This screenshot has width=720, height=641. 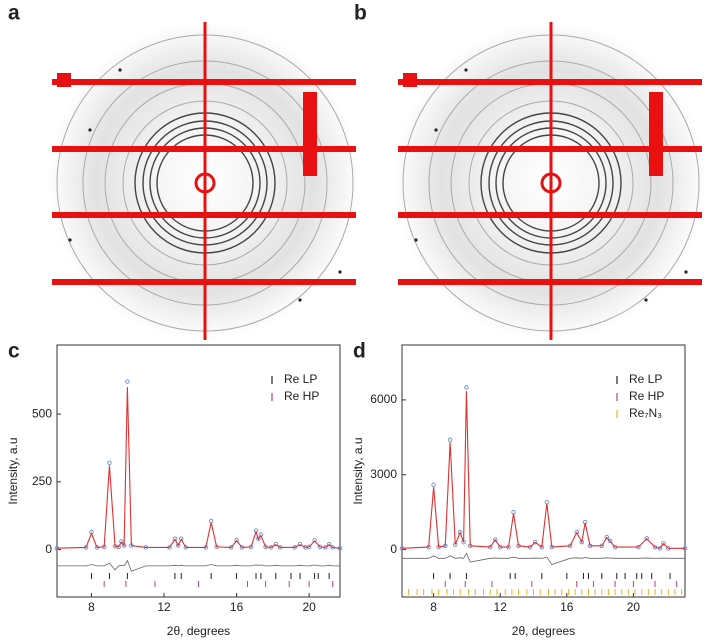 What do you see at coordinates (42, 481) in the screenshot?
I see `y-tick-label: 250` at bounding box center [42, 481].